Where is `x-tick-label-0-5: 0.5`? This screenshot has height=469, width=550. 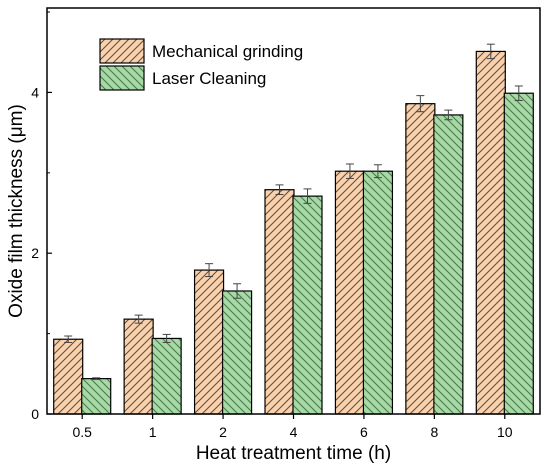
x-tick-label-0-5: 0.5 is located at coordinates (82, 432).